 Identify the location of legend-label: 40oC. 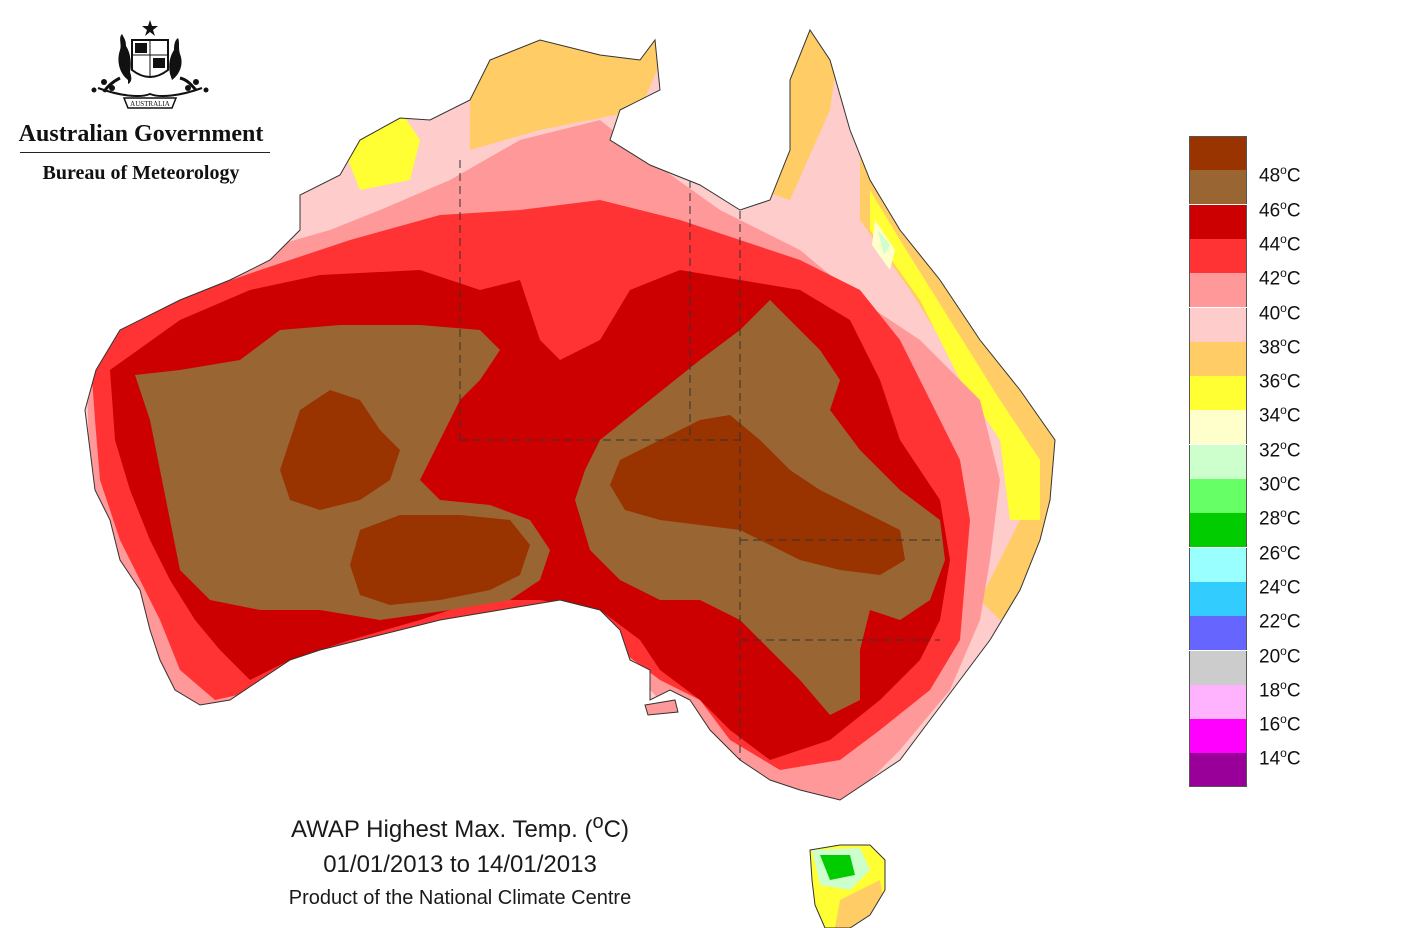
(1280, 311).